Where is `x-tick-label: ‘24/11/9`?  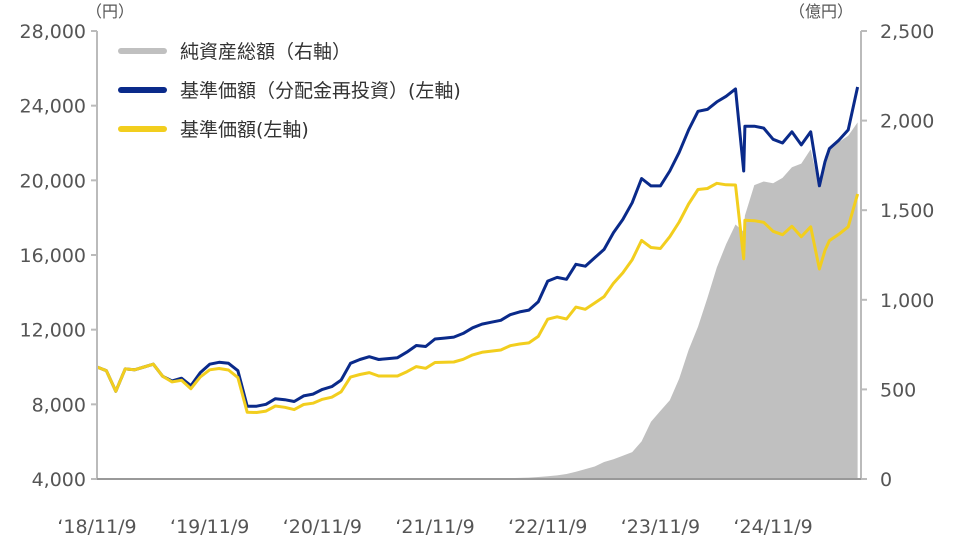
x-tick-label: ‘24/11/9 is located at coordinates (772, 527).